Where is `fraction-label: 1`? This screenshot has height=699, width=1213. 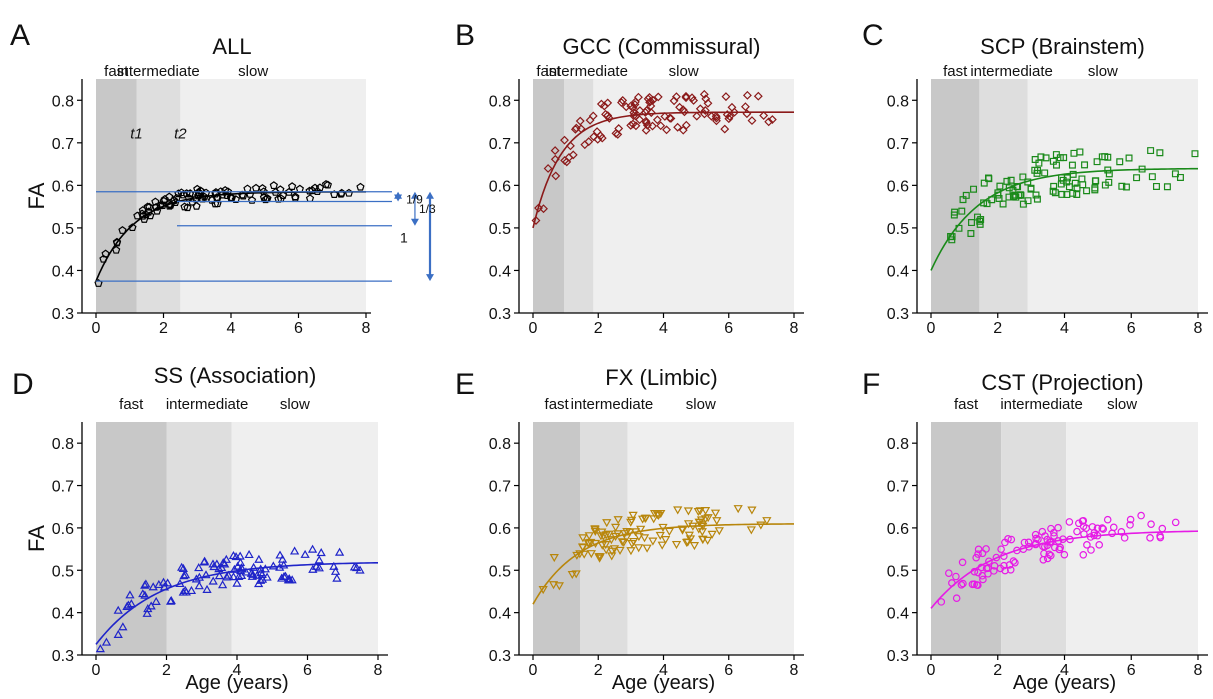 fraction-label: 1 is located at coordinates (404, 237).